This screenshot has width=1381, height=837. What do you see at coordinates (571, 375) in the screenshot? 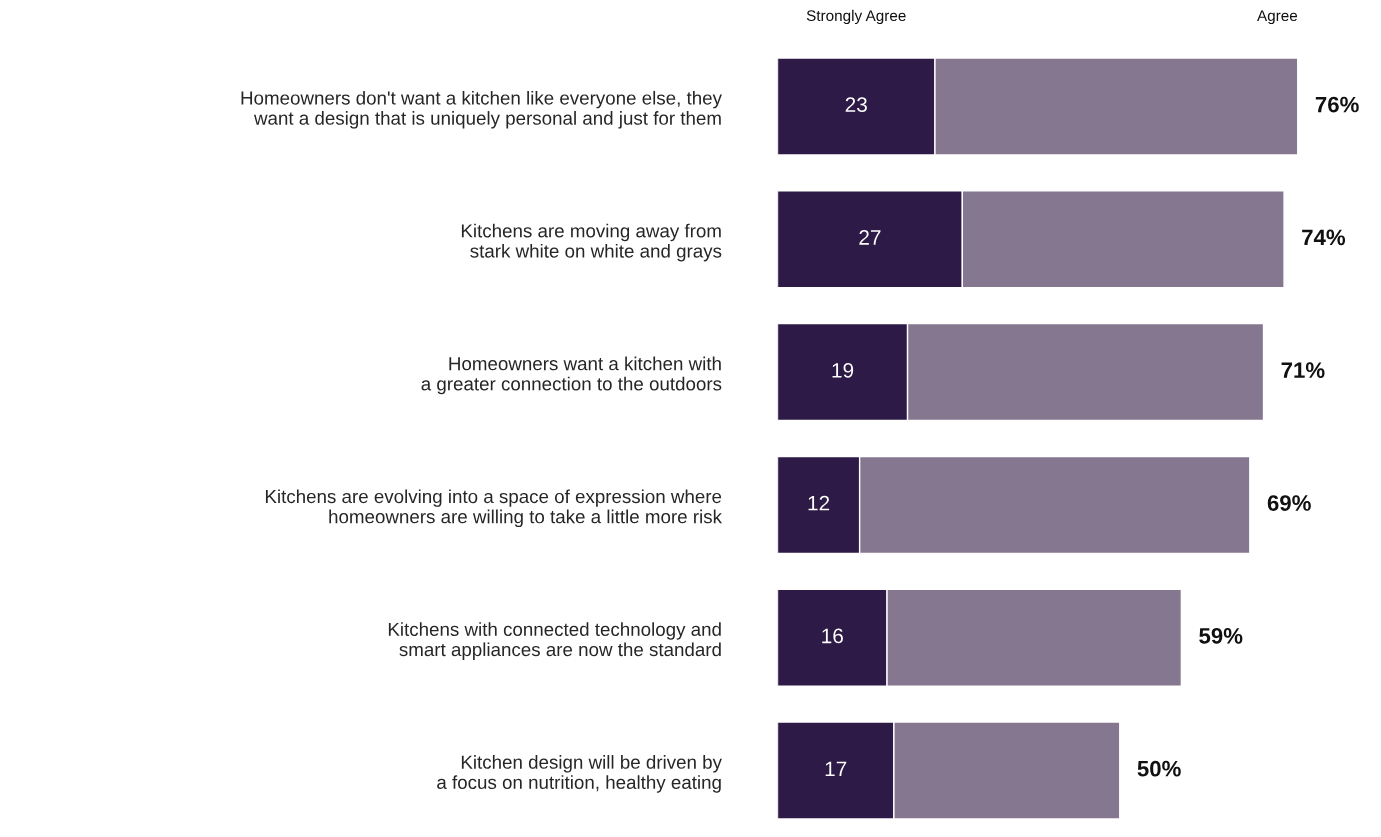
I see `y-tick-label: Homeowners want a kitchen with a greater connection to the outdoors` at bounding box center [571, 375].